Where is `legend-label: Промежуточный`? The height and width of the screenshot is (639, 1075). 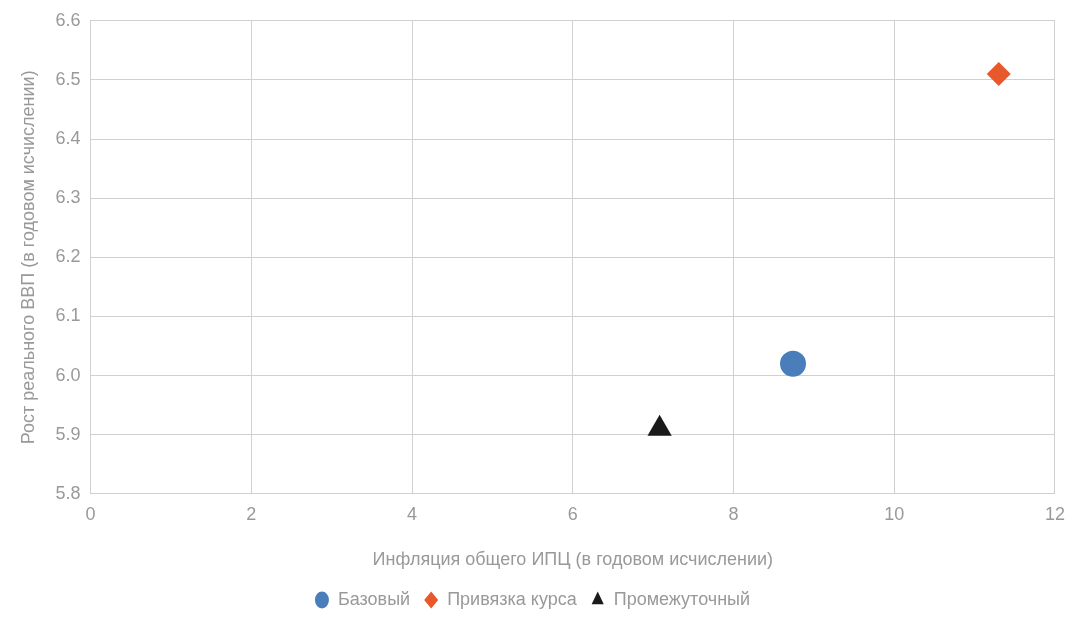
legend-label: Промежуточный is located at coordinates (682, 598).